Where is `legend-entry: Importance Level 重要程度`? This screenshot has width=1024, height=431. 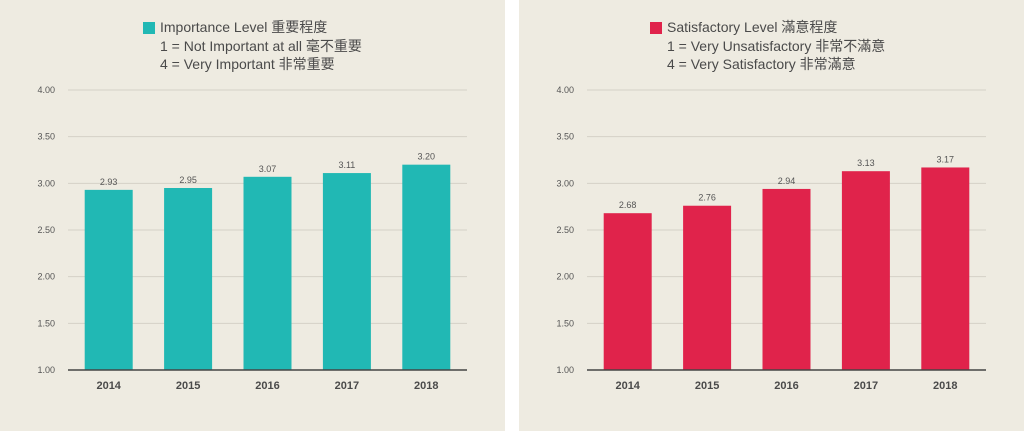
legend-entry: Importance Level 重要程度 is located at coordinates (235, 27).